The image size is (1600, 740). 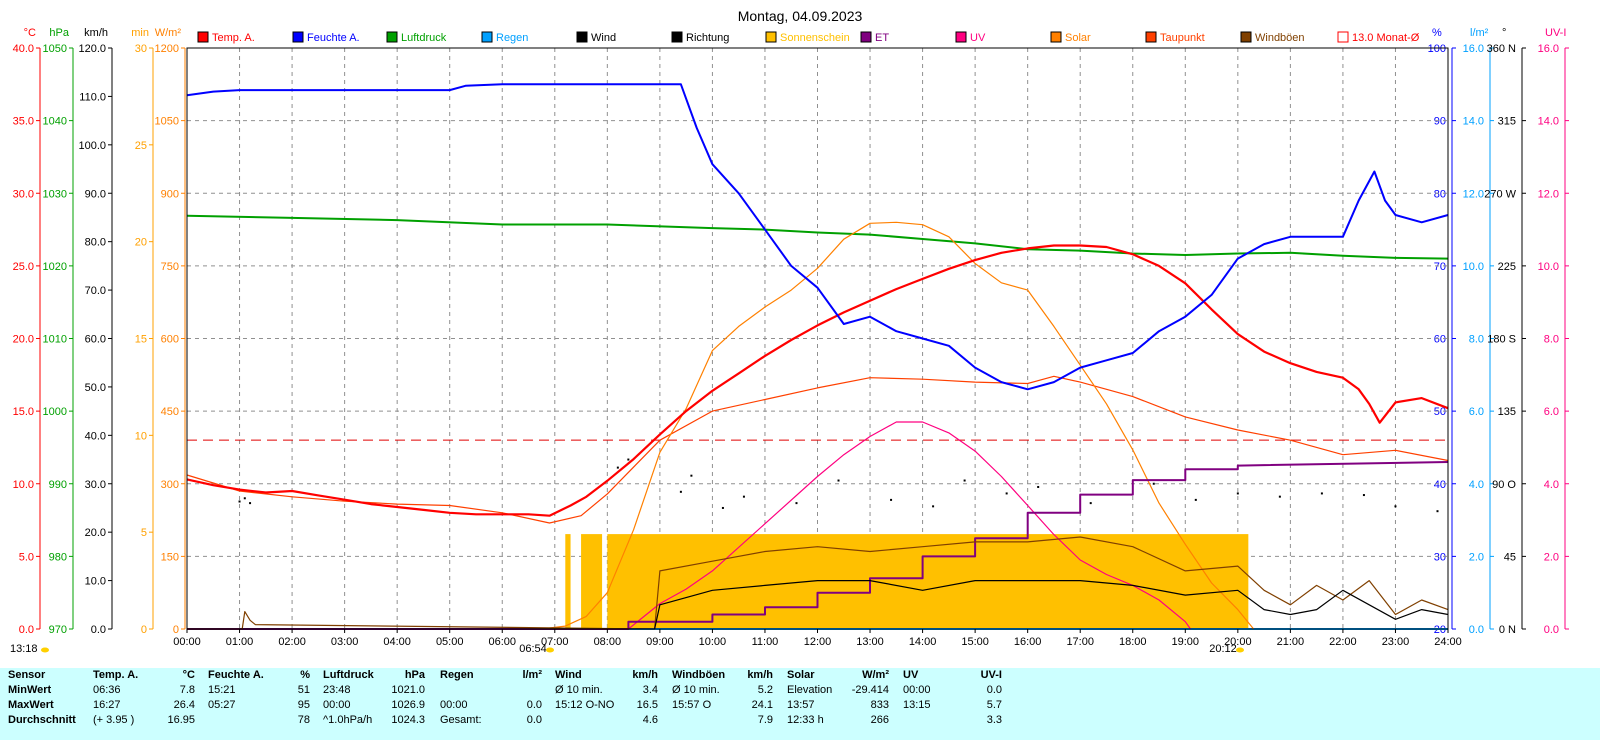 What do you see at coordinates (181, 720) in the screenshot?
I see `stats-cell-value: 16.95` at bounding box center [181, 720].